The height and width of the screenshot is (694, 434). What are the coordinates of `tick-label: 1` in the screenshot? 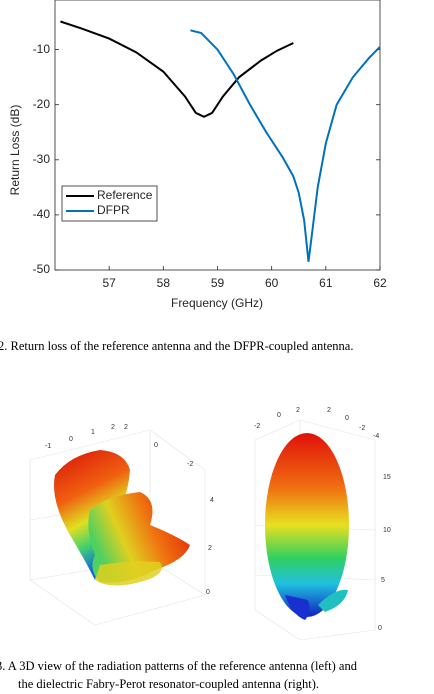 It's located at (93, 432).